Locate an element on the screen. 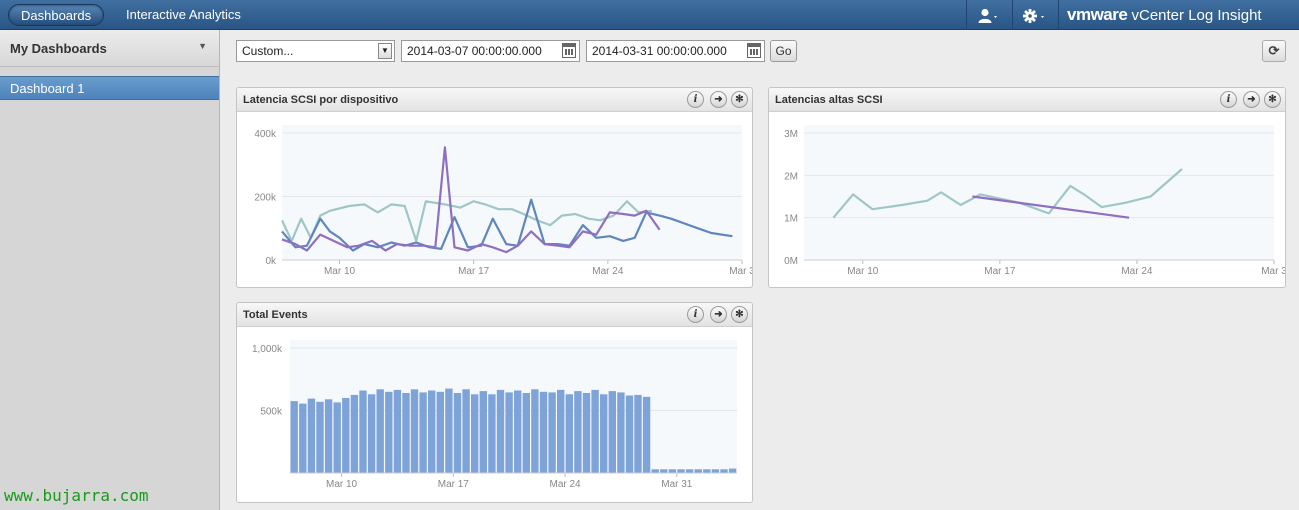 The height and width of the screenshot is (510, 1299). x-tick-label: Mar 31 is located at coordinates (677, 484).